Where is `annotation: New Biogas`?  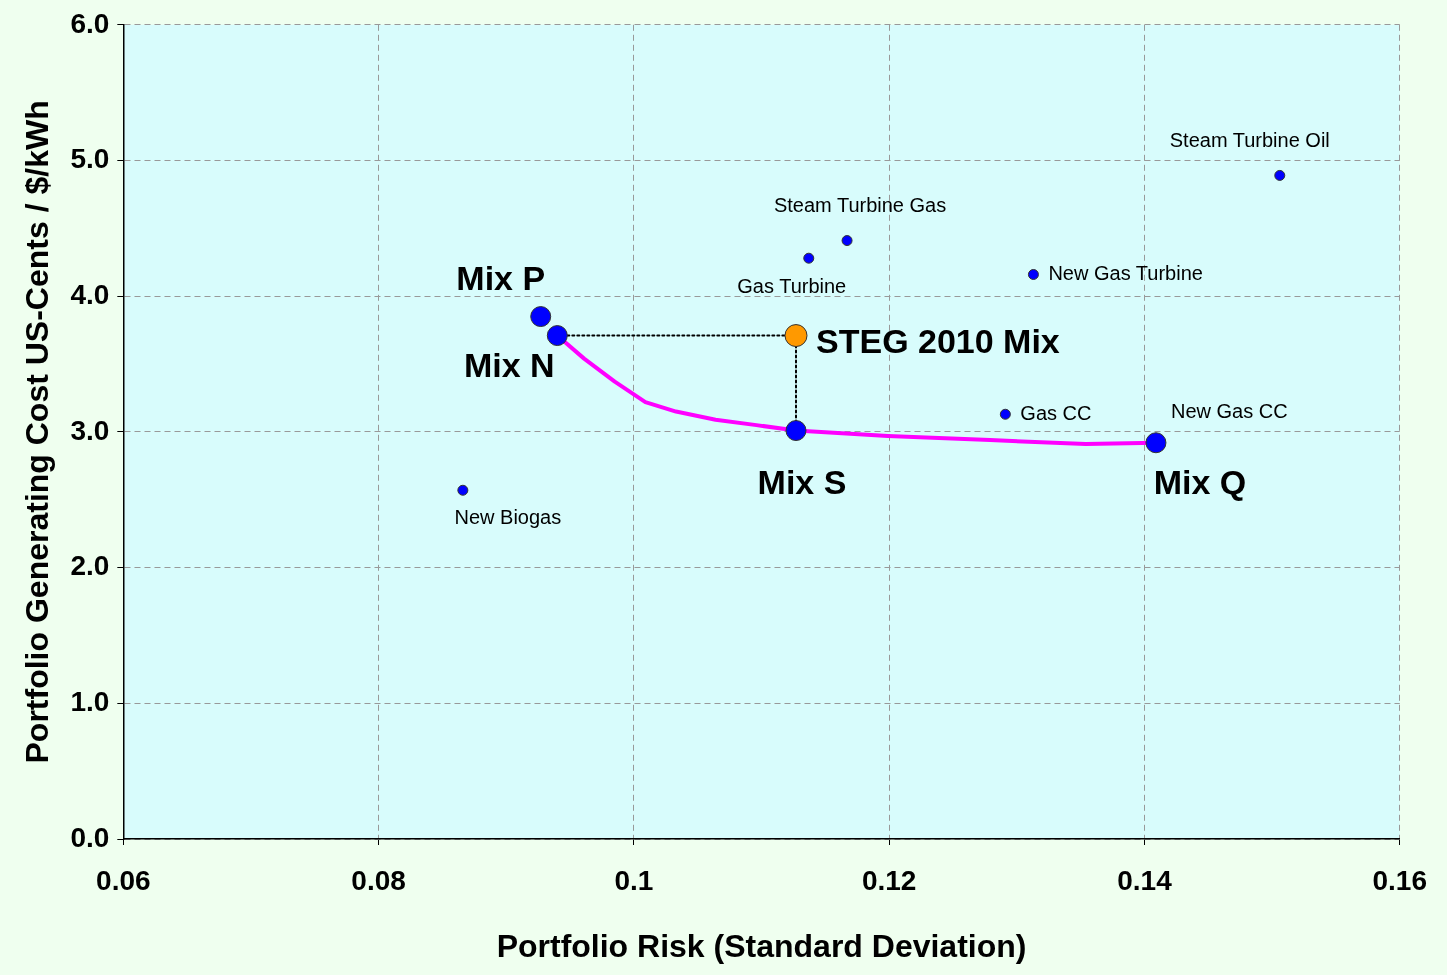 annotation: New Biogas is located at coordinates (508, 516).